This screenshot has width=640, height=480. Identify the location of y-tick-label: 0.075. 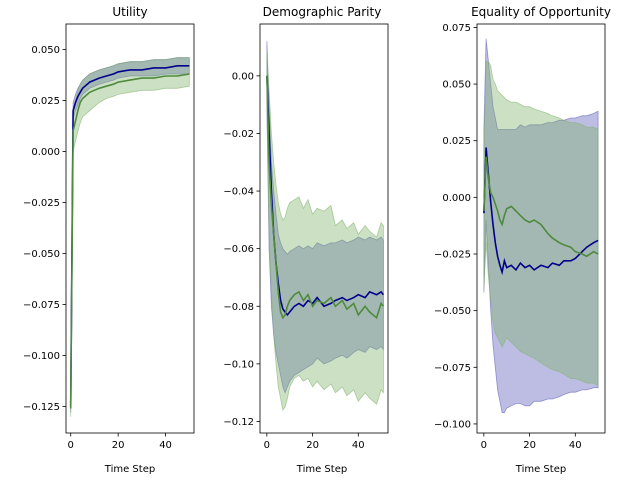
(456, 28).